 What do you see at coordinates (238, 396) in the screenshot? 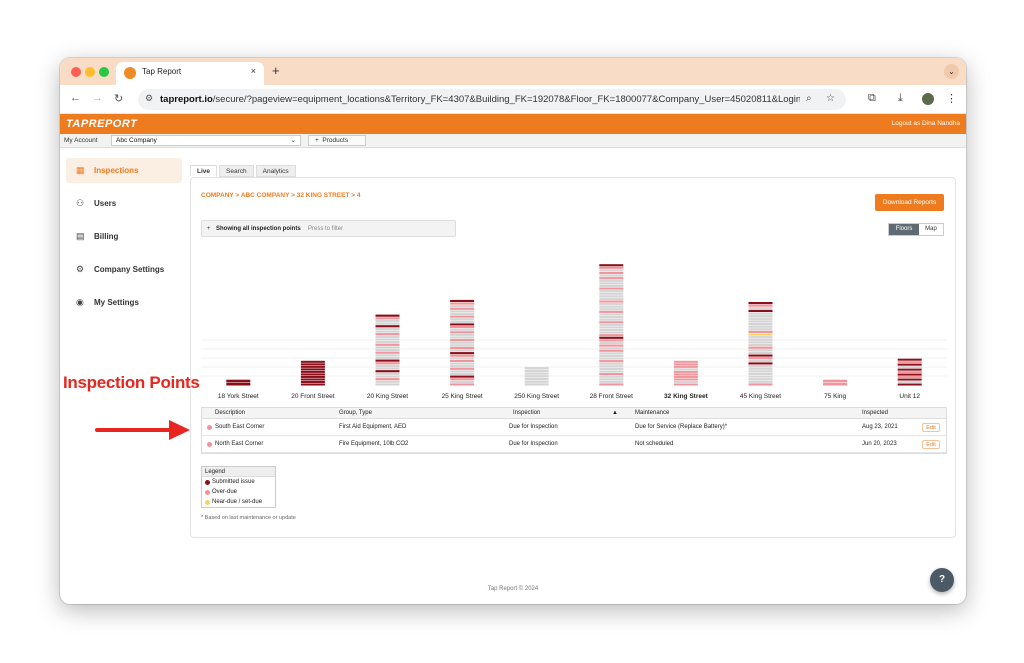
I see `building-label: 18 York Street` at bounding box center [238, 396].